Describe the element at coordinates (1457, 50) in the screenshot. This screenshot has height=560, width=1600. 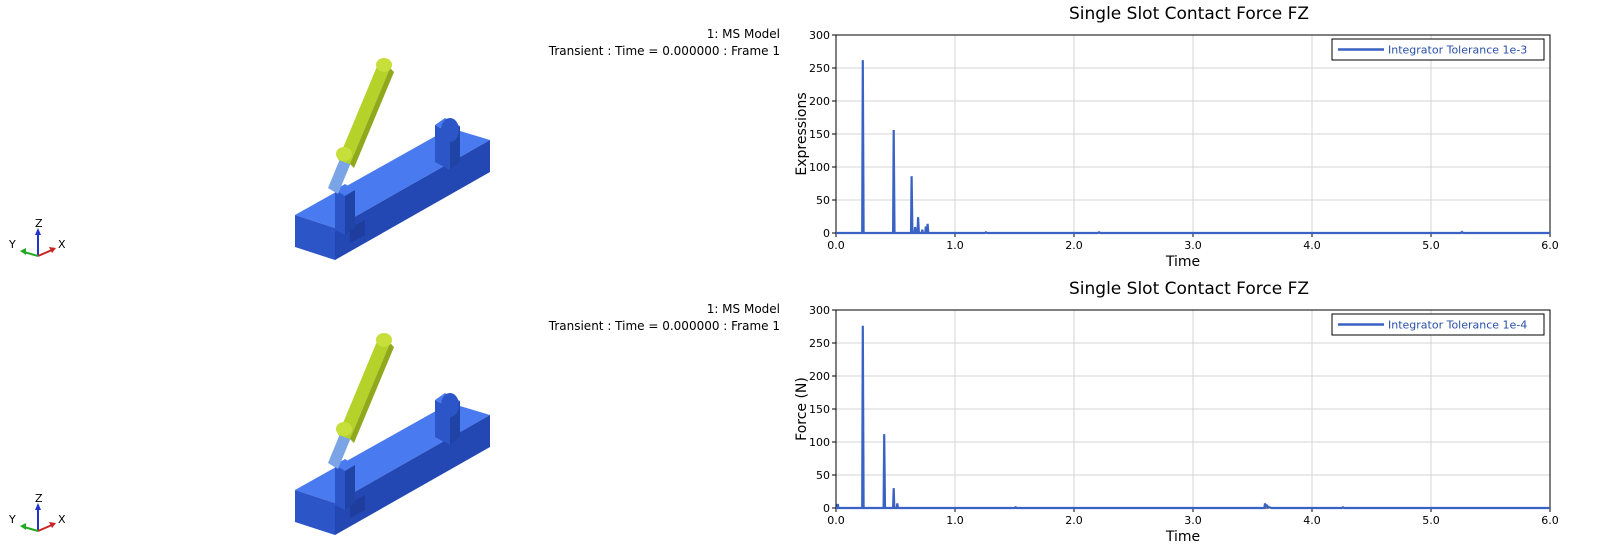
I see `legend-entry: Integrator Tolerance 1e-3` at that location.